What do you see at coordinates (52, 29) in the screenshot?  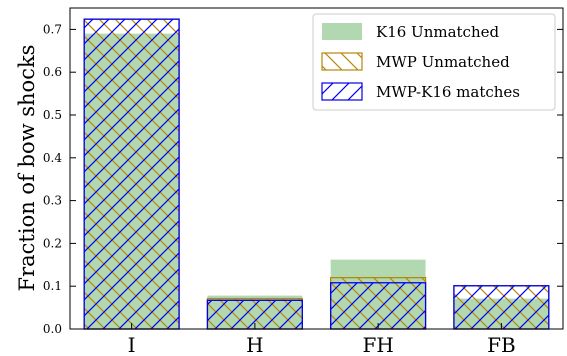 I see `y-tick-label: 0.7` at bounding box center [52, 29].